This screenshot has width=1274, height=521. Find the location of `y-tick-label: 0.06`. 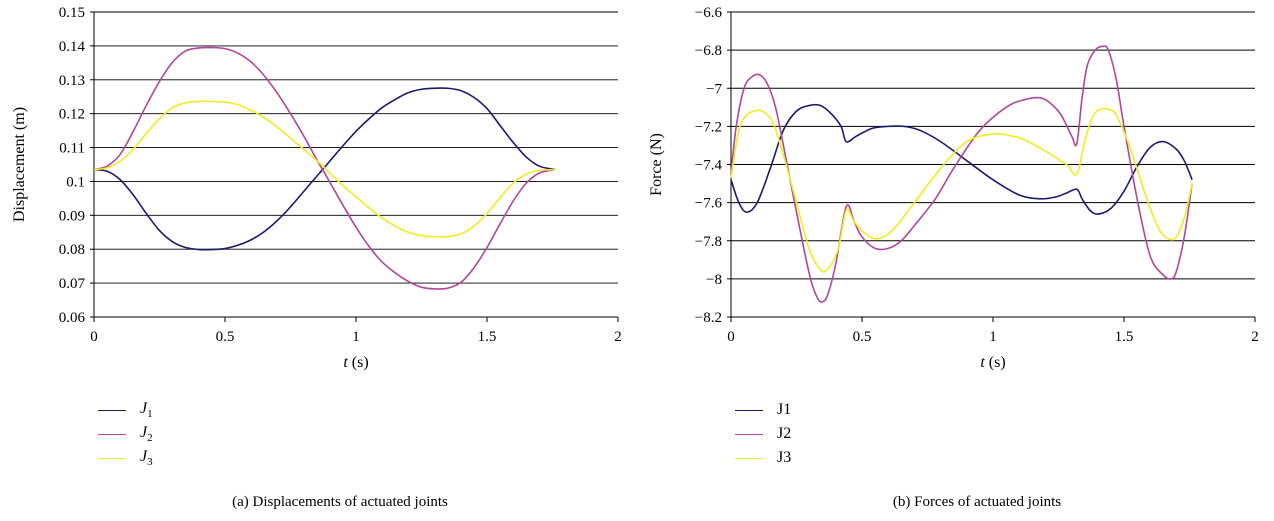

y-tick-label: 0.06 is located at coordinates (72, 318).